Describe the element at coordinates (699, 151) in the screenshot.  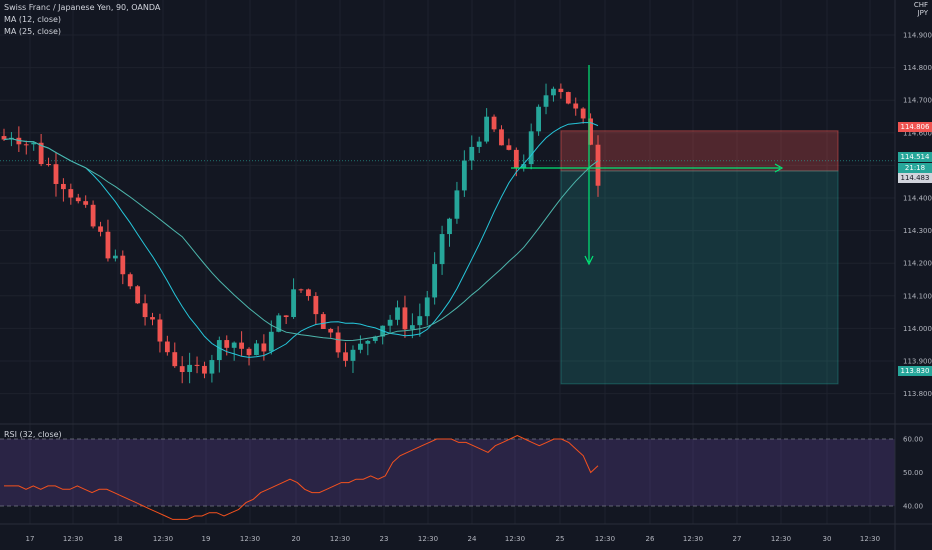
I see `stop-loss-zone` at that location.